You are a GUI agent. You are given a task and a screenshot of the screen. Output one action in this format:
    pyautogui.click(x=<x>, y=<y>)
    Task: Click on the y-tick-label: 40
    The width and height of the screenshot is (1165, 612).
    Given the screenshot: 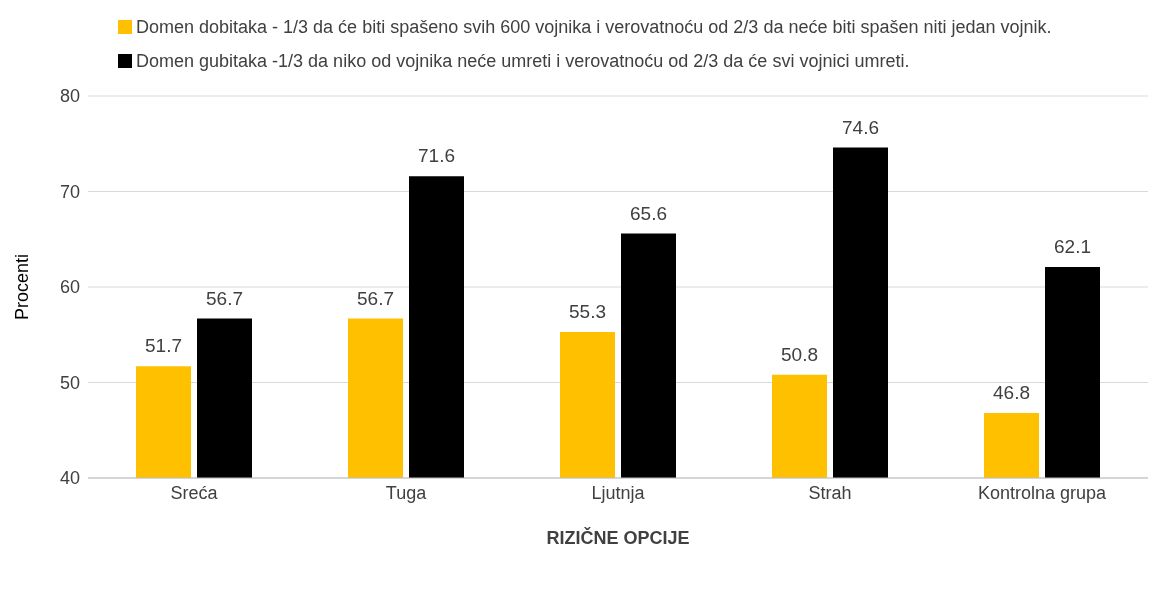 What is the action you would take?
    pyautogui.click(x=69, y=478)
    